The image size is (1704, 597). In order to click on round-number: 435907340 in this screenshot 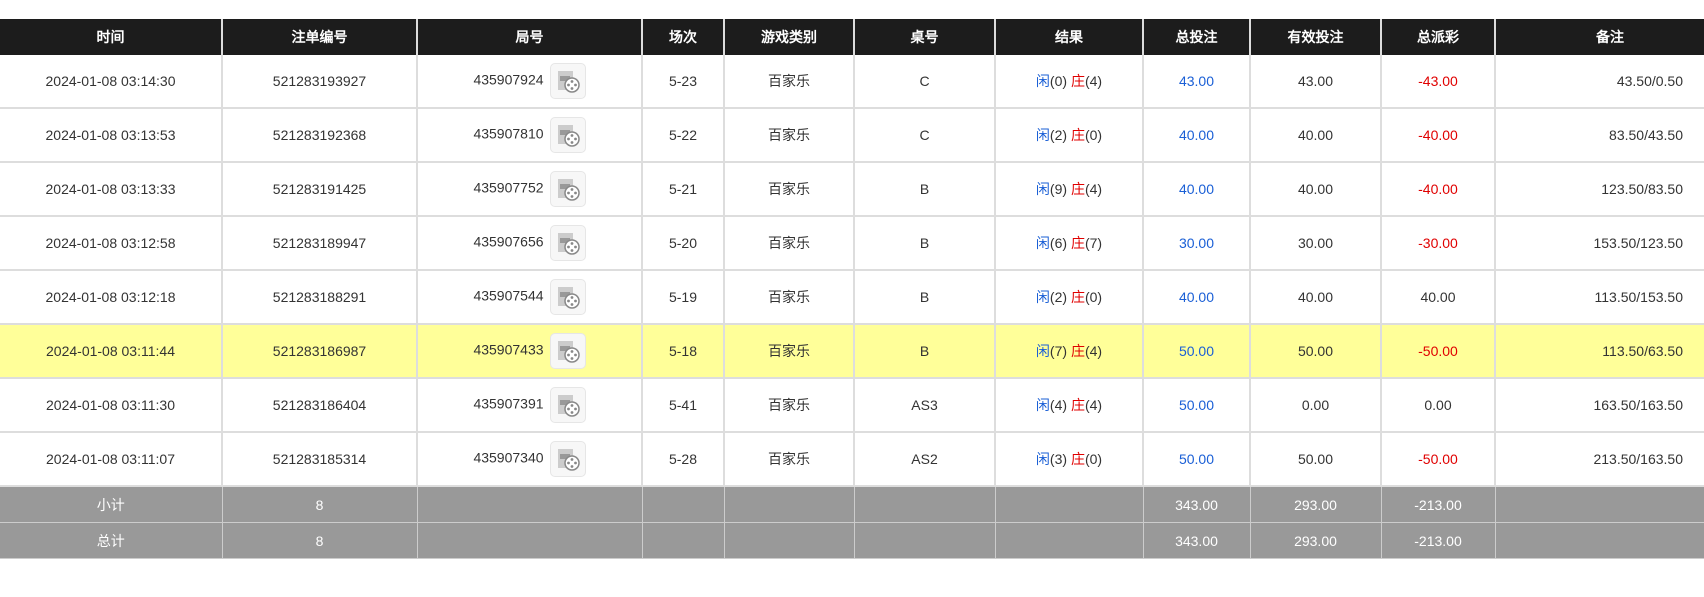, I will do `click(508, 457)`.